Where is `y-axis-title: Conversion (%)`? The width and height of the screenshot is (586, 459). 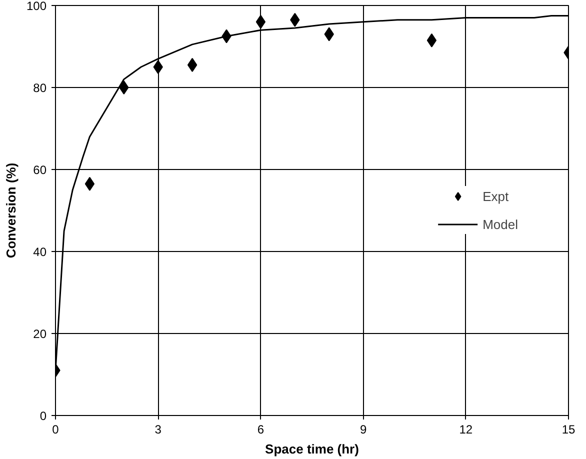
y-axis-title: Conversion (%) is located at coordinates (10, 210).